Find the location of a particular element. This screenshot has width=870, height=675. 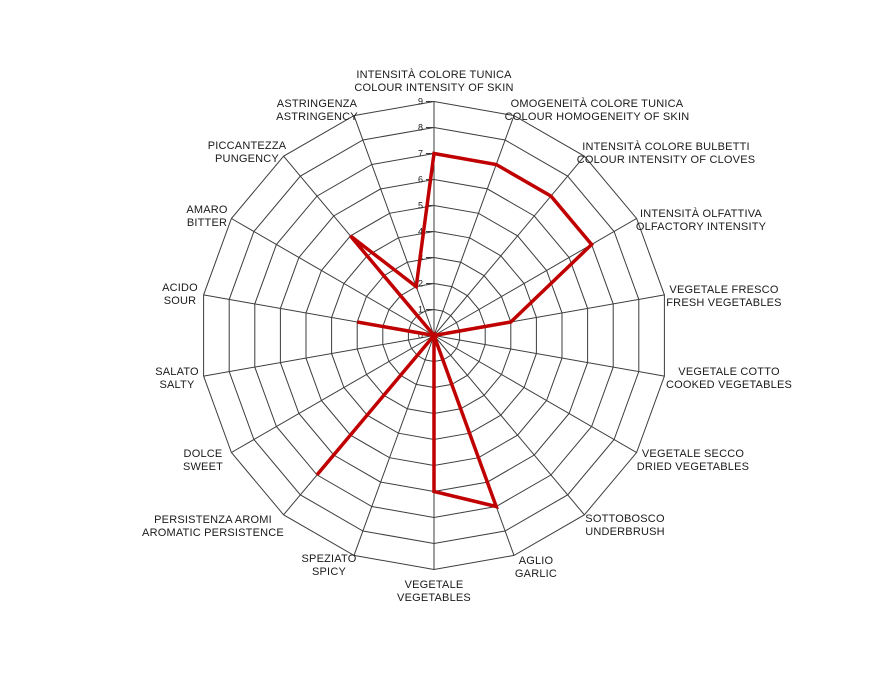

axis-label-12: DOLCE SWEET is located at coordinates (203, 460).